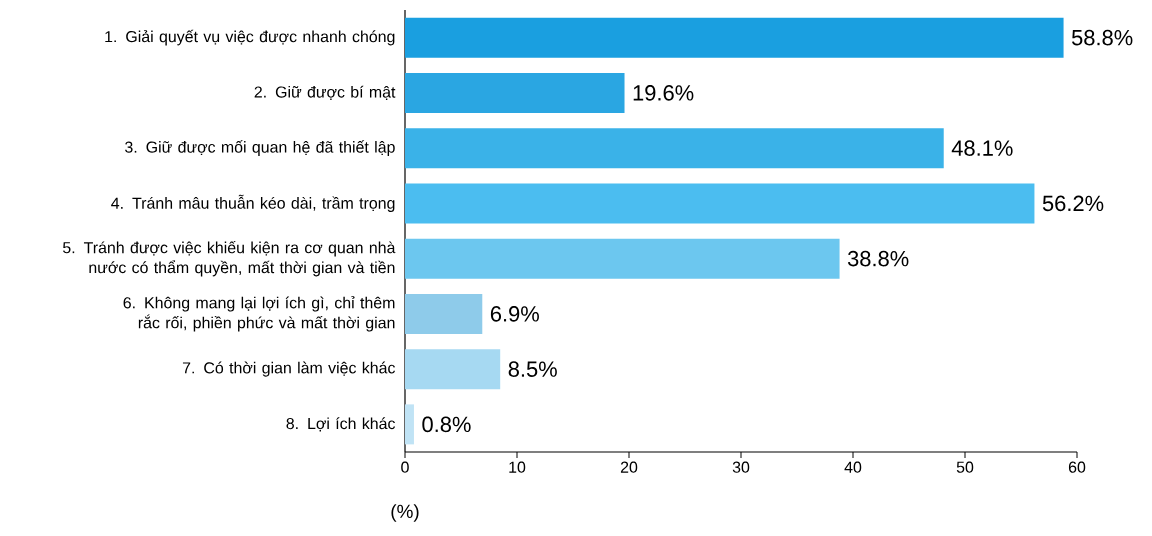 This screenshot has height=536, width=1152. I want to click on data-label: 8.5%, so click(532, 369).